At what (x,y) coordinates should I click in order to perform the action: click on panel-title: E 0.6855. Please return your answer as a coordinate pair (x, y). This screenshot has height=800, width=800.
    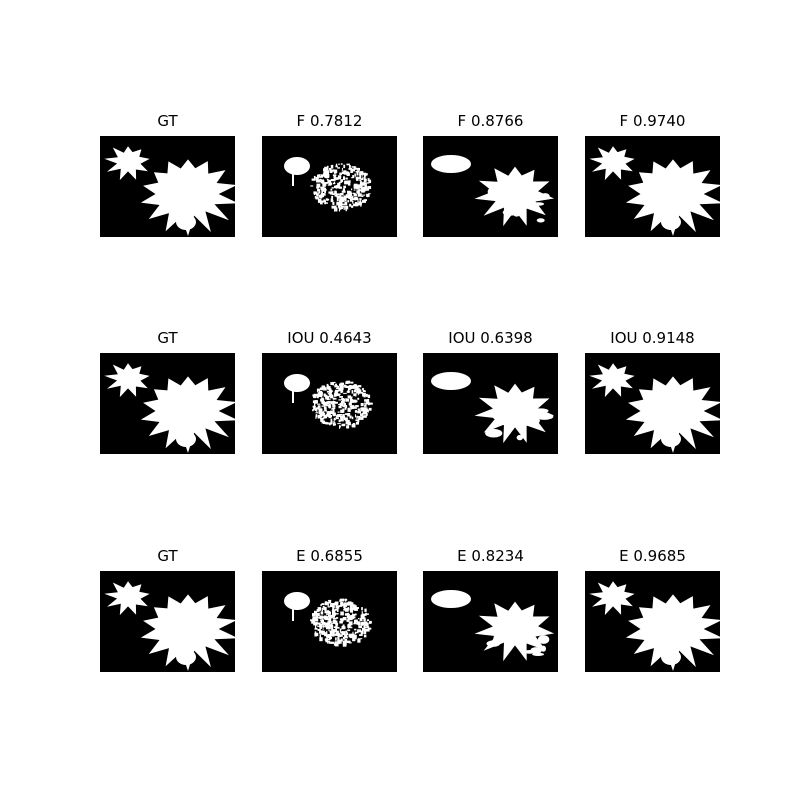
    Looking at the image, I should click on (329, 556).